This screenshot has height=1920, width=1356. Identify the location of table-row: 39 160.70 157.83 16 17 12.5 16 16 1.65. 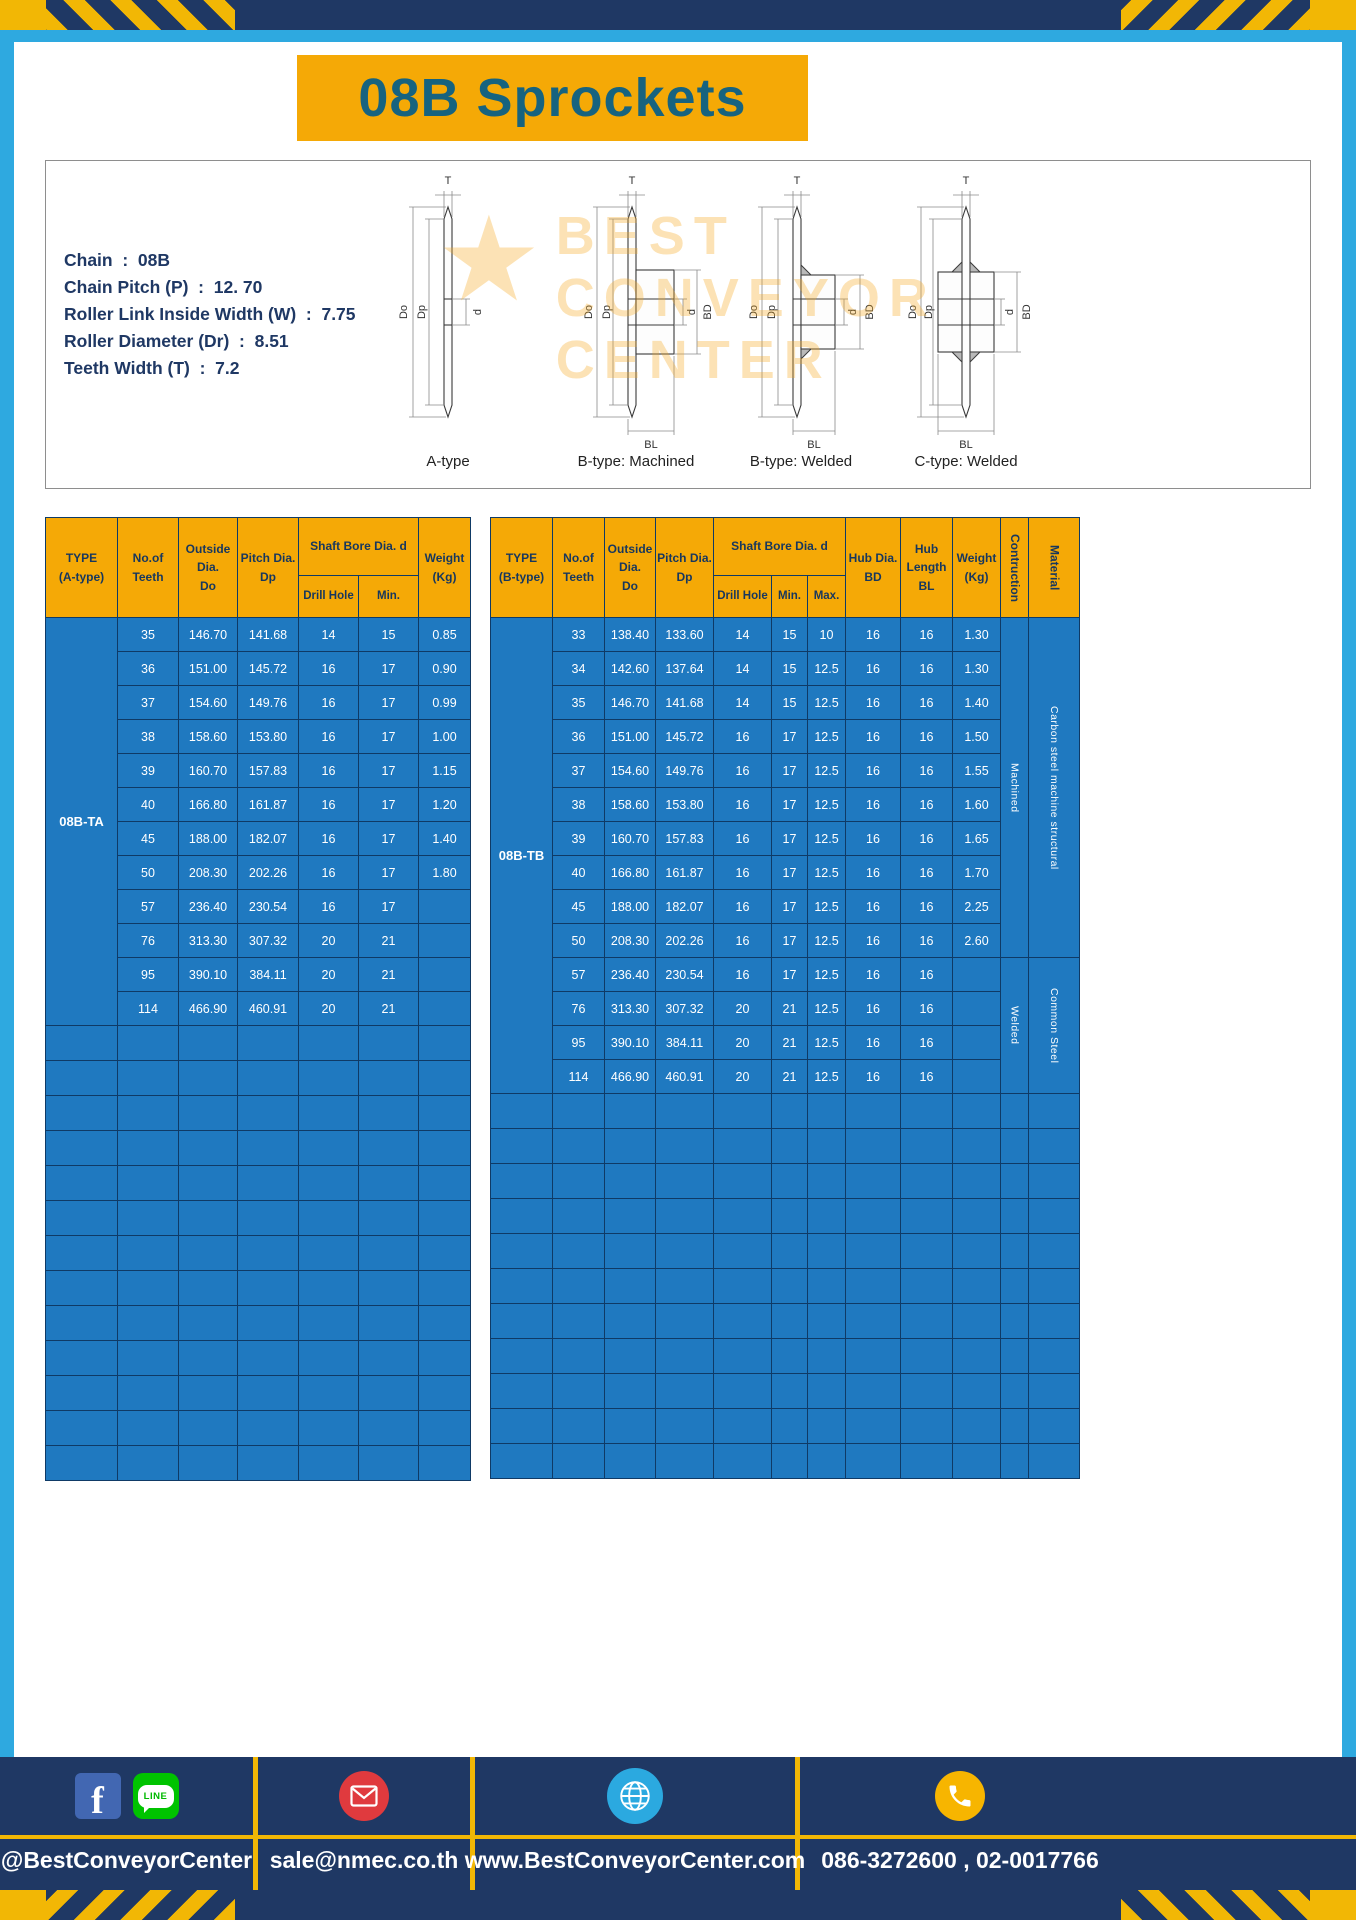
(785, 838).